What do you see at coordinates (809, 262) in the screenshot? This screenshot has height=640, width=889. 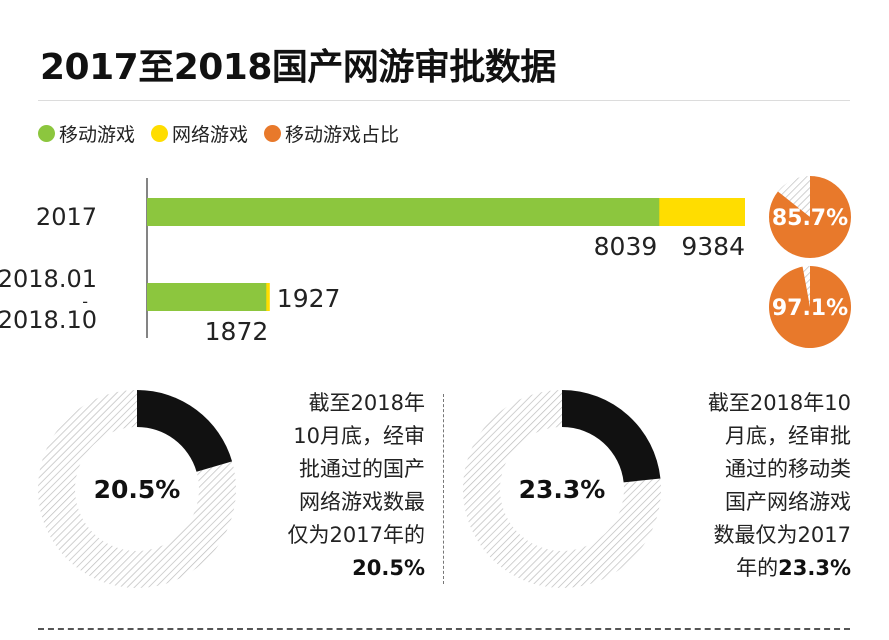 I see `ratio-pies: 85.7% 97.1%` at bounding box center [809, 262].